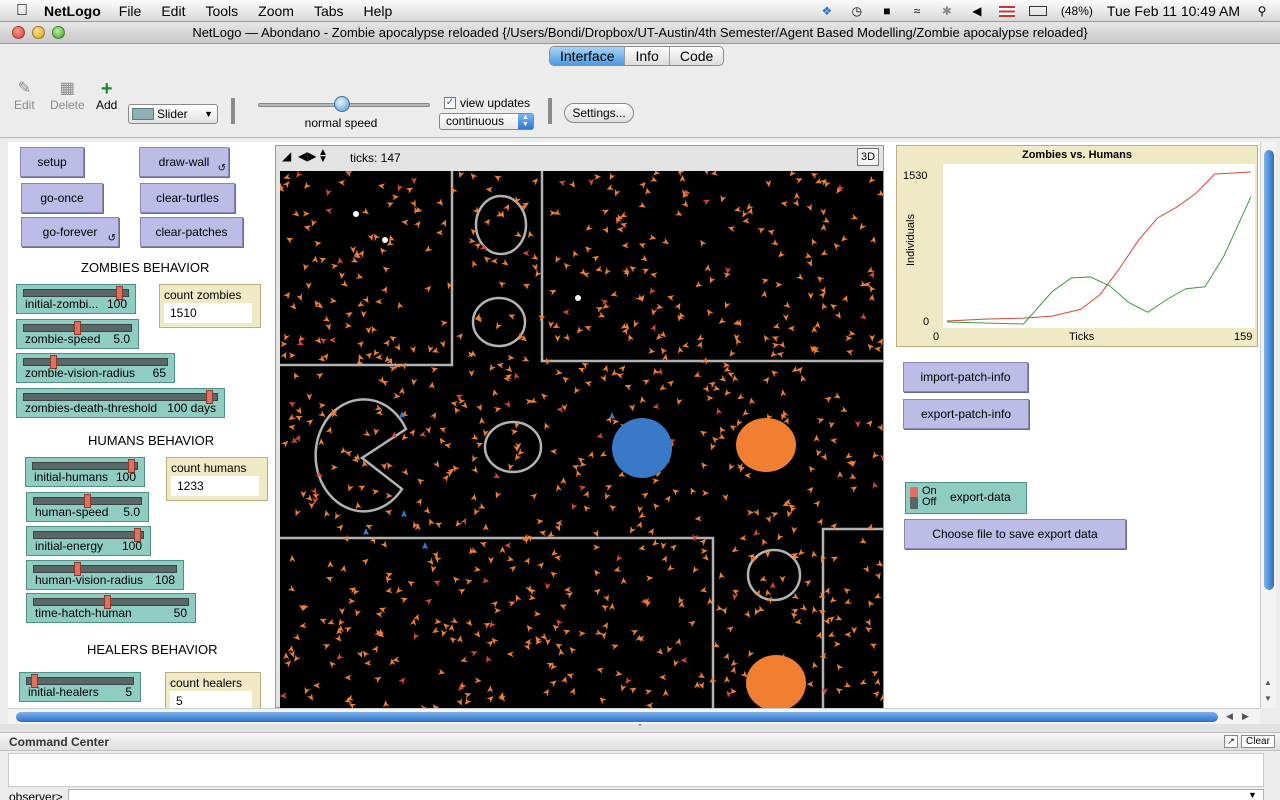 The width and height of the screenshot is (1280, 800). What do you see at coordinates (966, 414) in the screenshot?
I see `export-patch-info-button: export-patch-info` at bounding box center [966, 414].